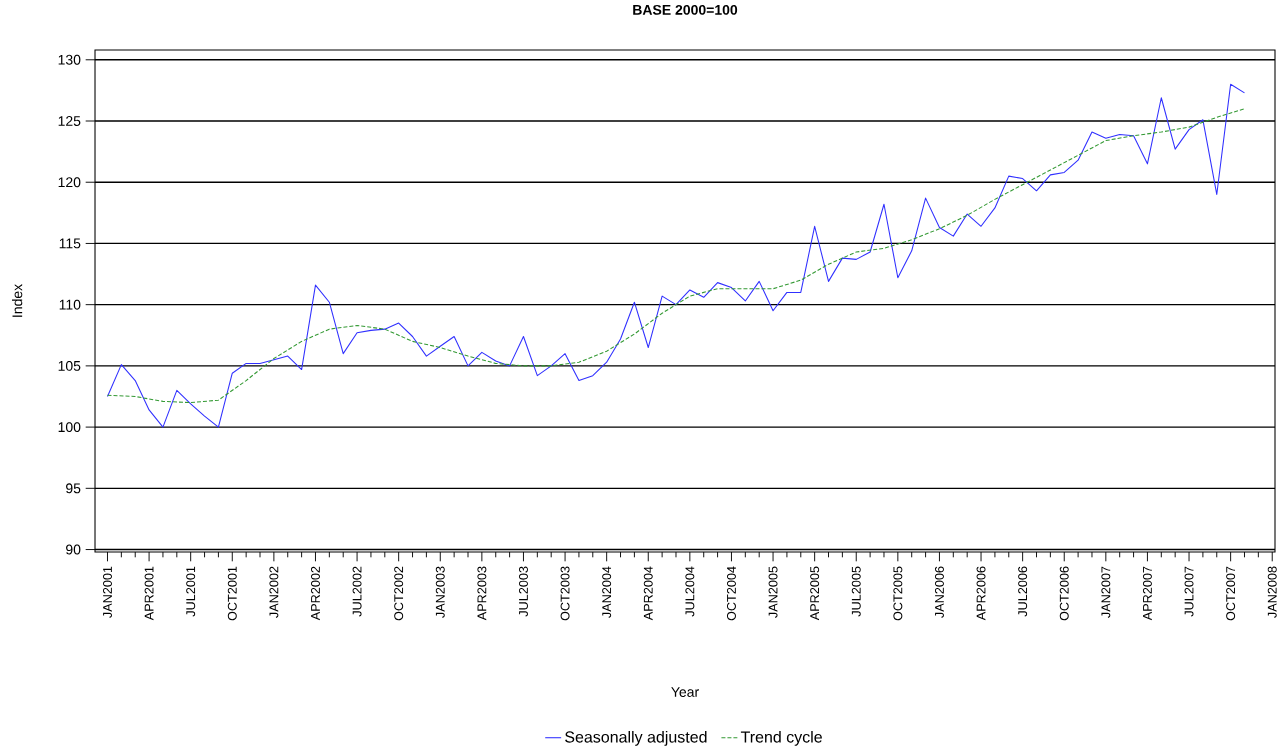 The width and height of the screenshot is (1281, 752). Describe the element at coordinates (1147, 593) in the screenshot. I see `x-tick-label: APR2007` at that location.